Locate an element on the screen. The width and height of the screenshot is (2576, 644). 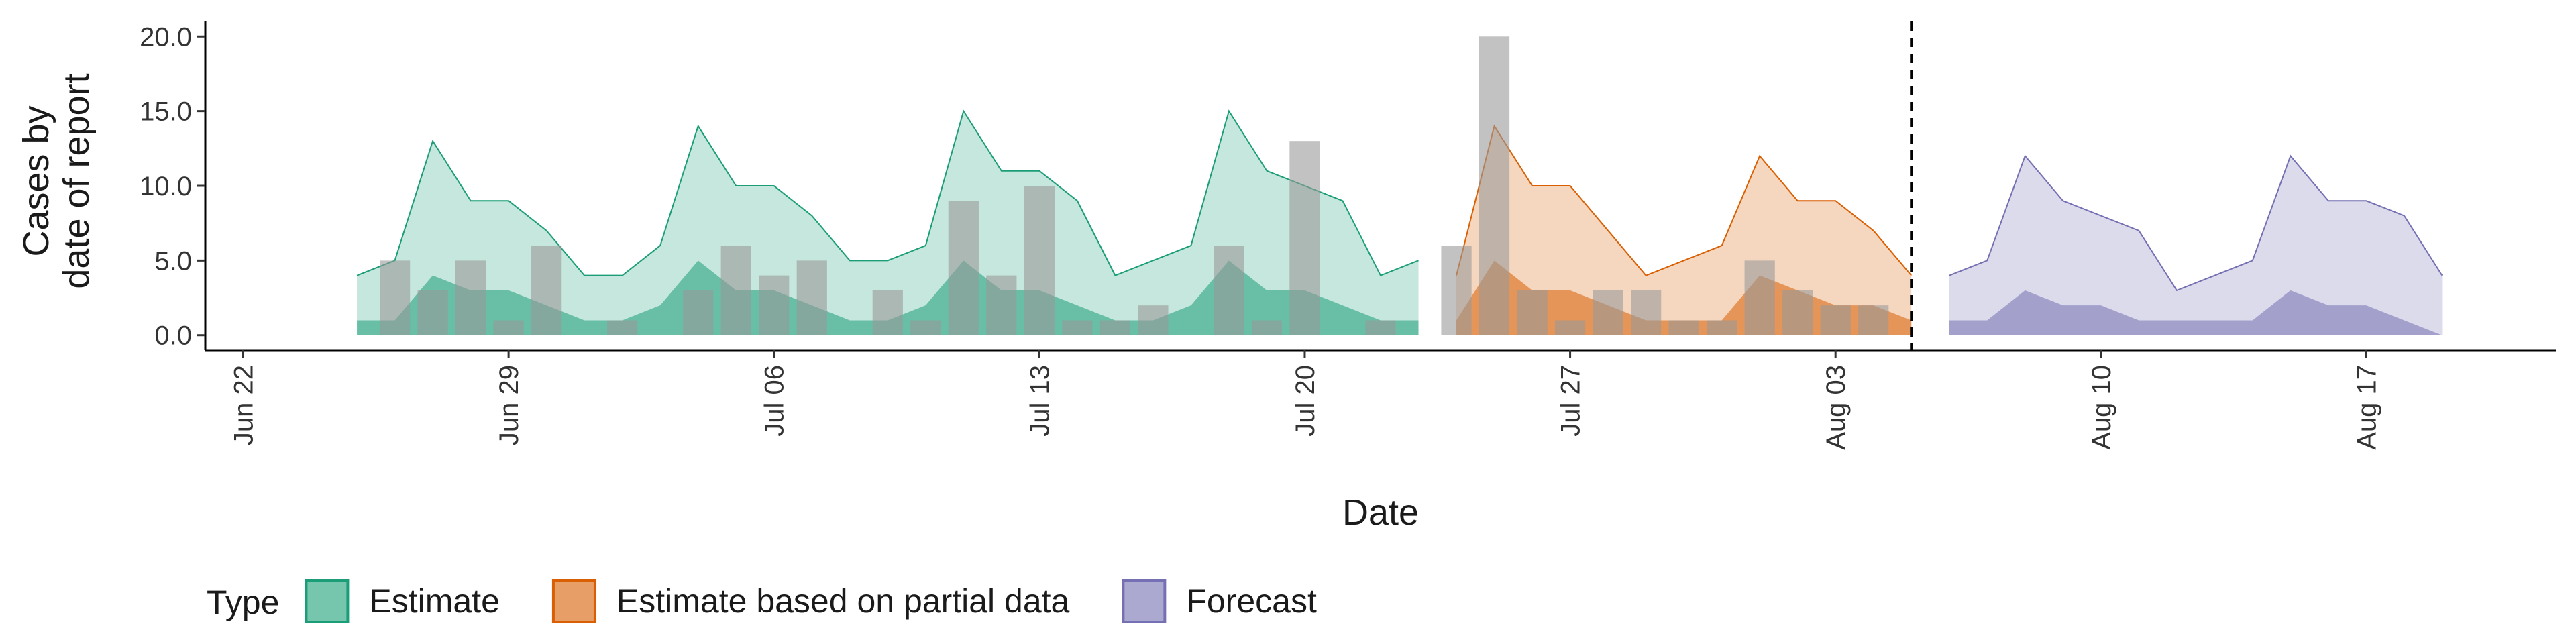
x-tick-label: Aug 10 is located at coordinates (2101, 407).